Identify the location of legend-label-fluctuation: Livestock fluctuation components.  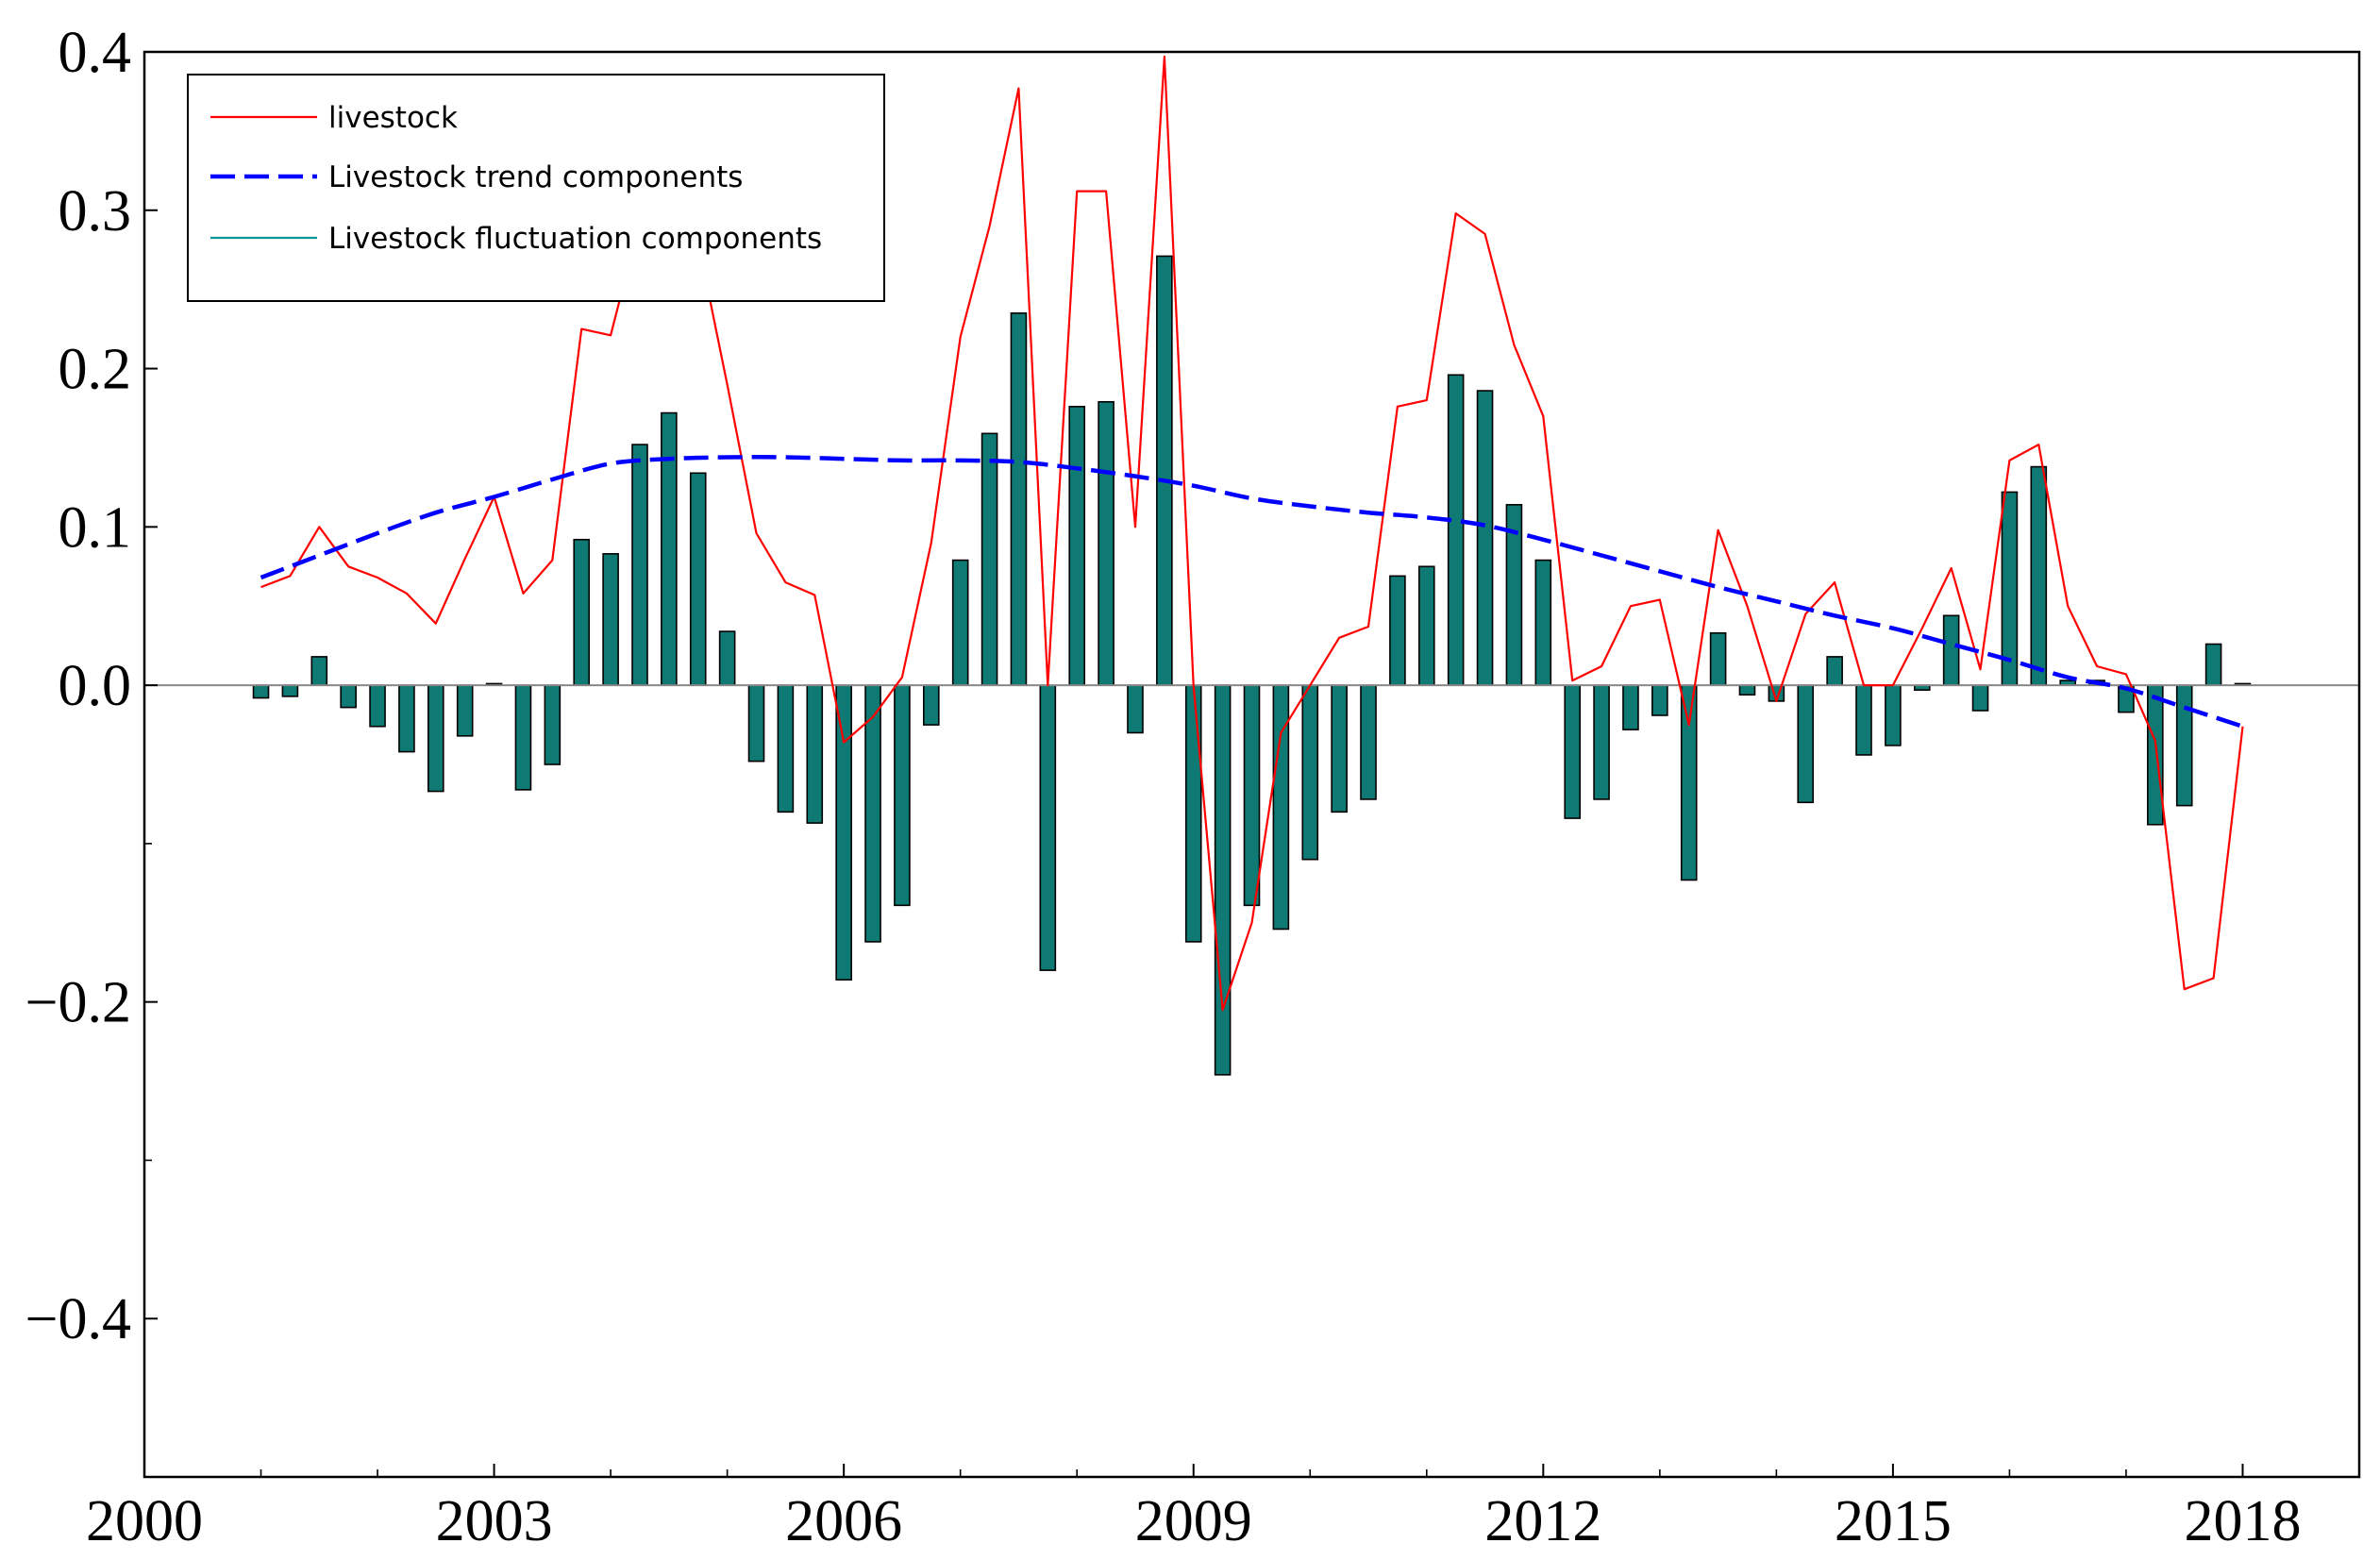
(575, 239).